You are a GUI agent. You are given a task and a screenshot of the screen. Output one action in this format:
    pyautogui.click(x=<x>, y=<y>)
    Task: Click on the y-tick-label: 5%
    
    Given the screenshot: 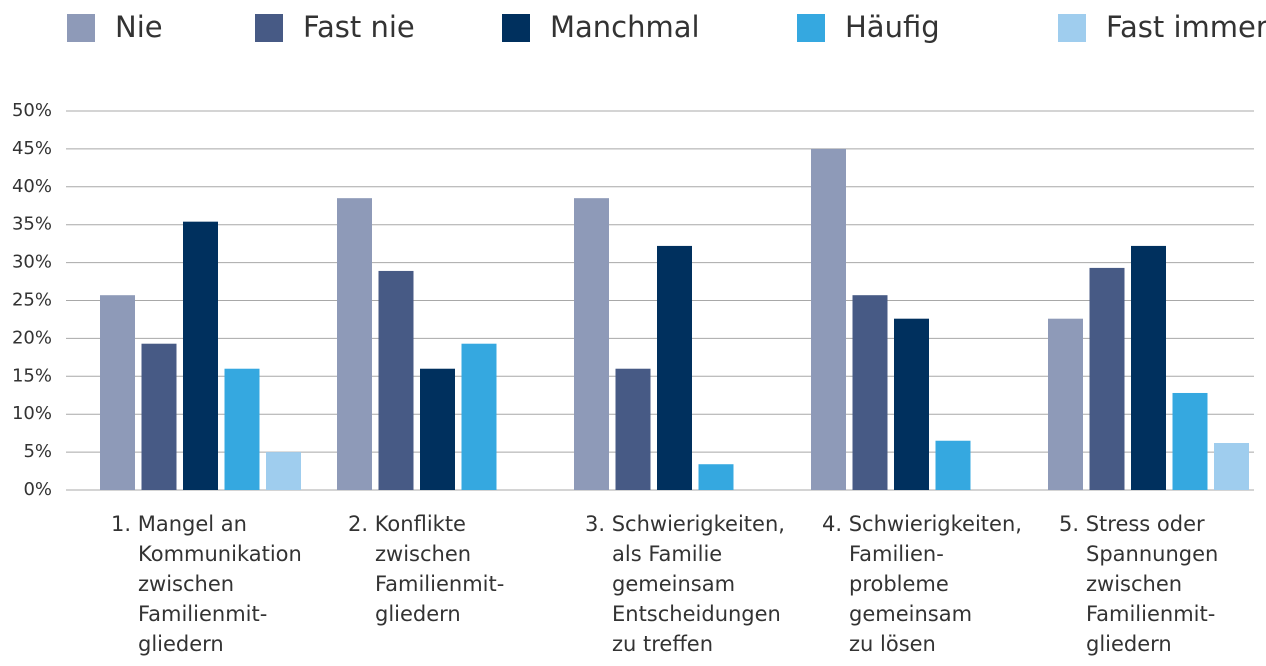 What is the action you would take?
    pyautogui.click(x=37, y=451)
    